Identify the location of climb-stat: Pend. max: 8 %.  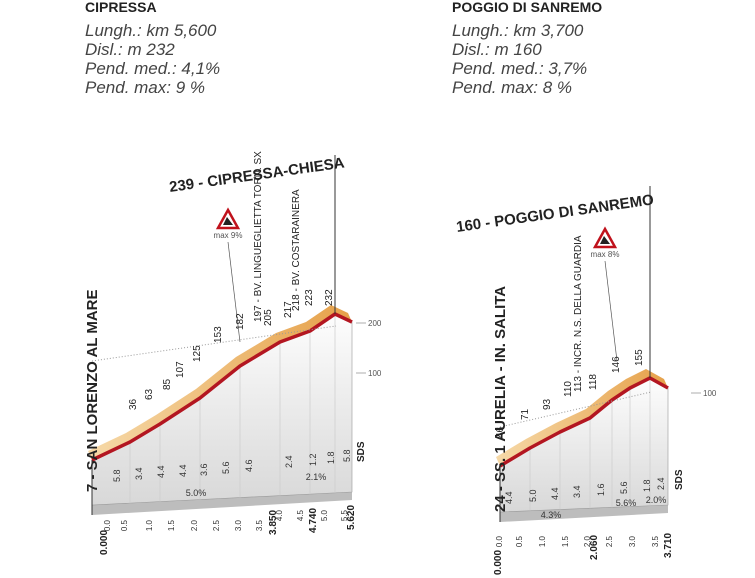
(512, 87).